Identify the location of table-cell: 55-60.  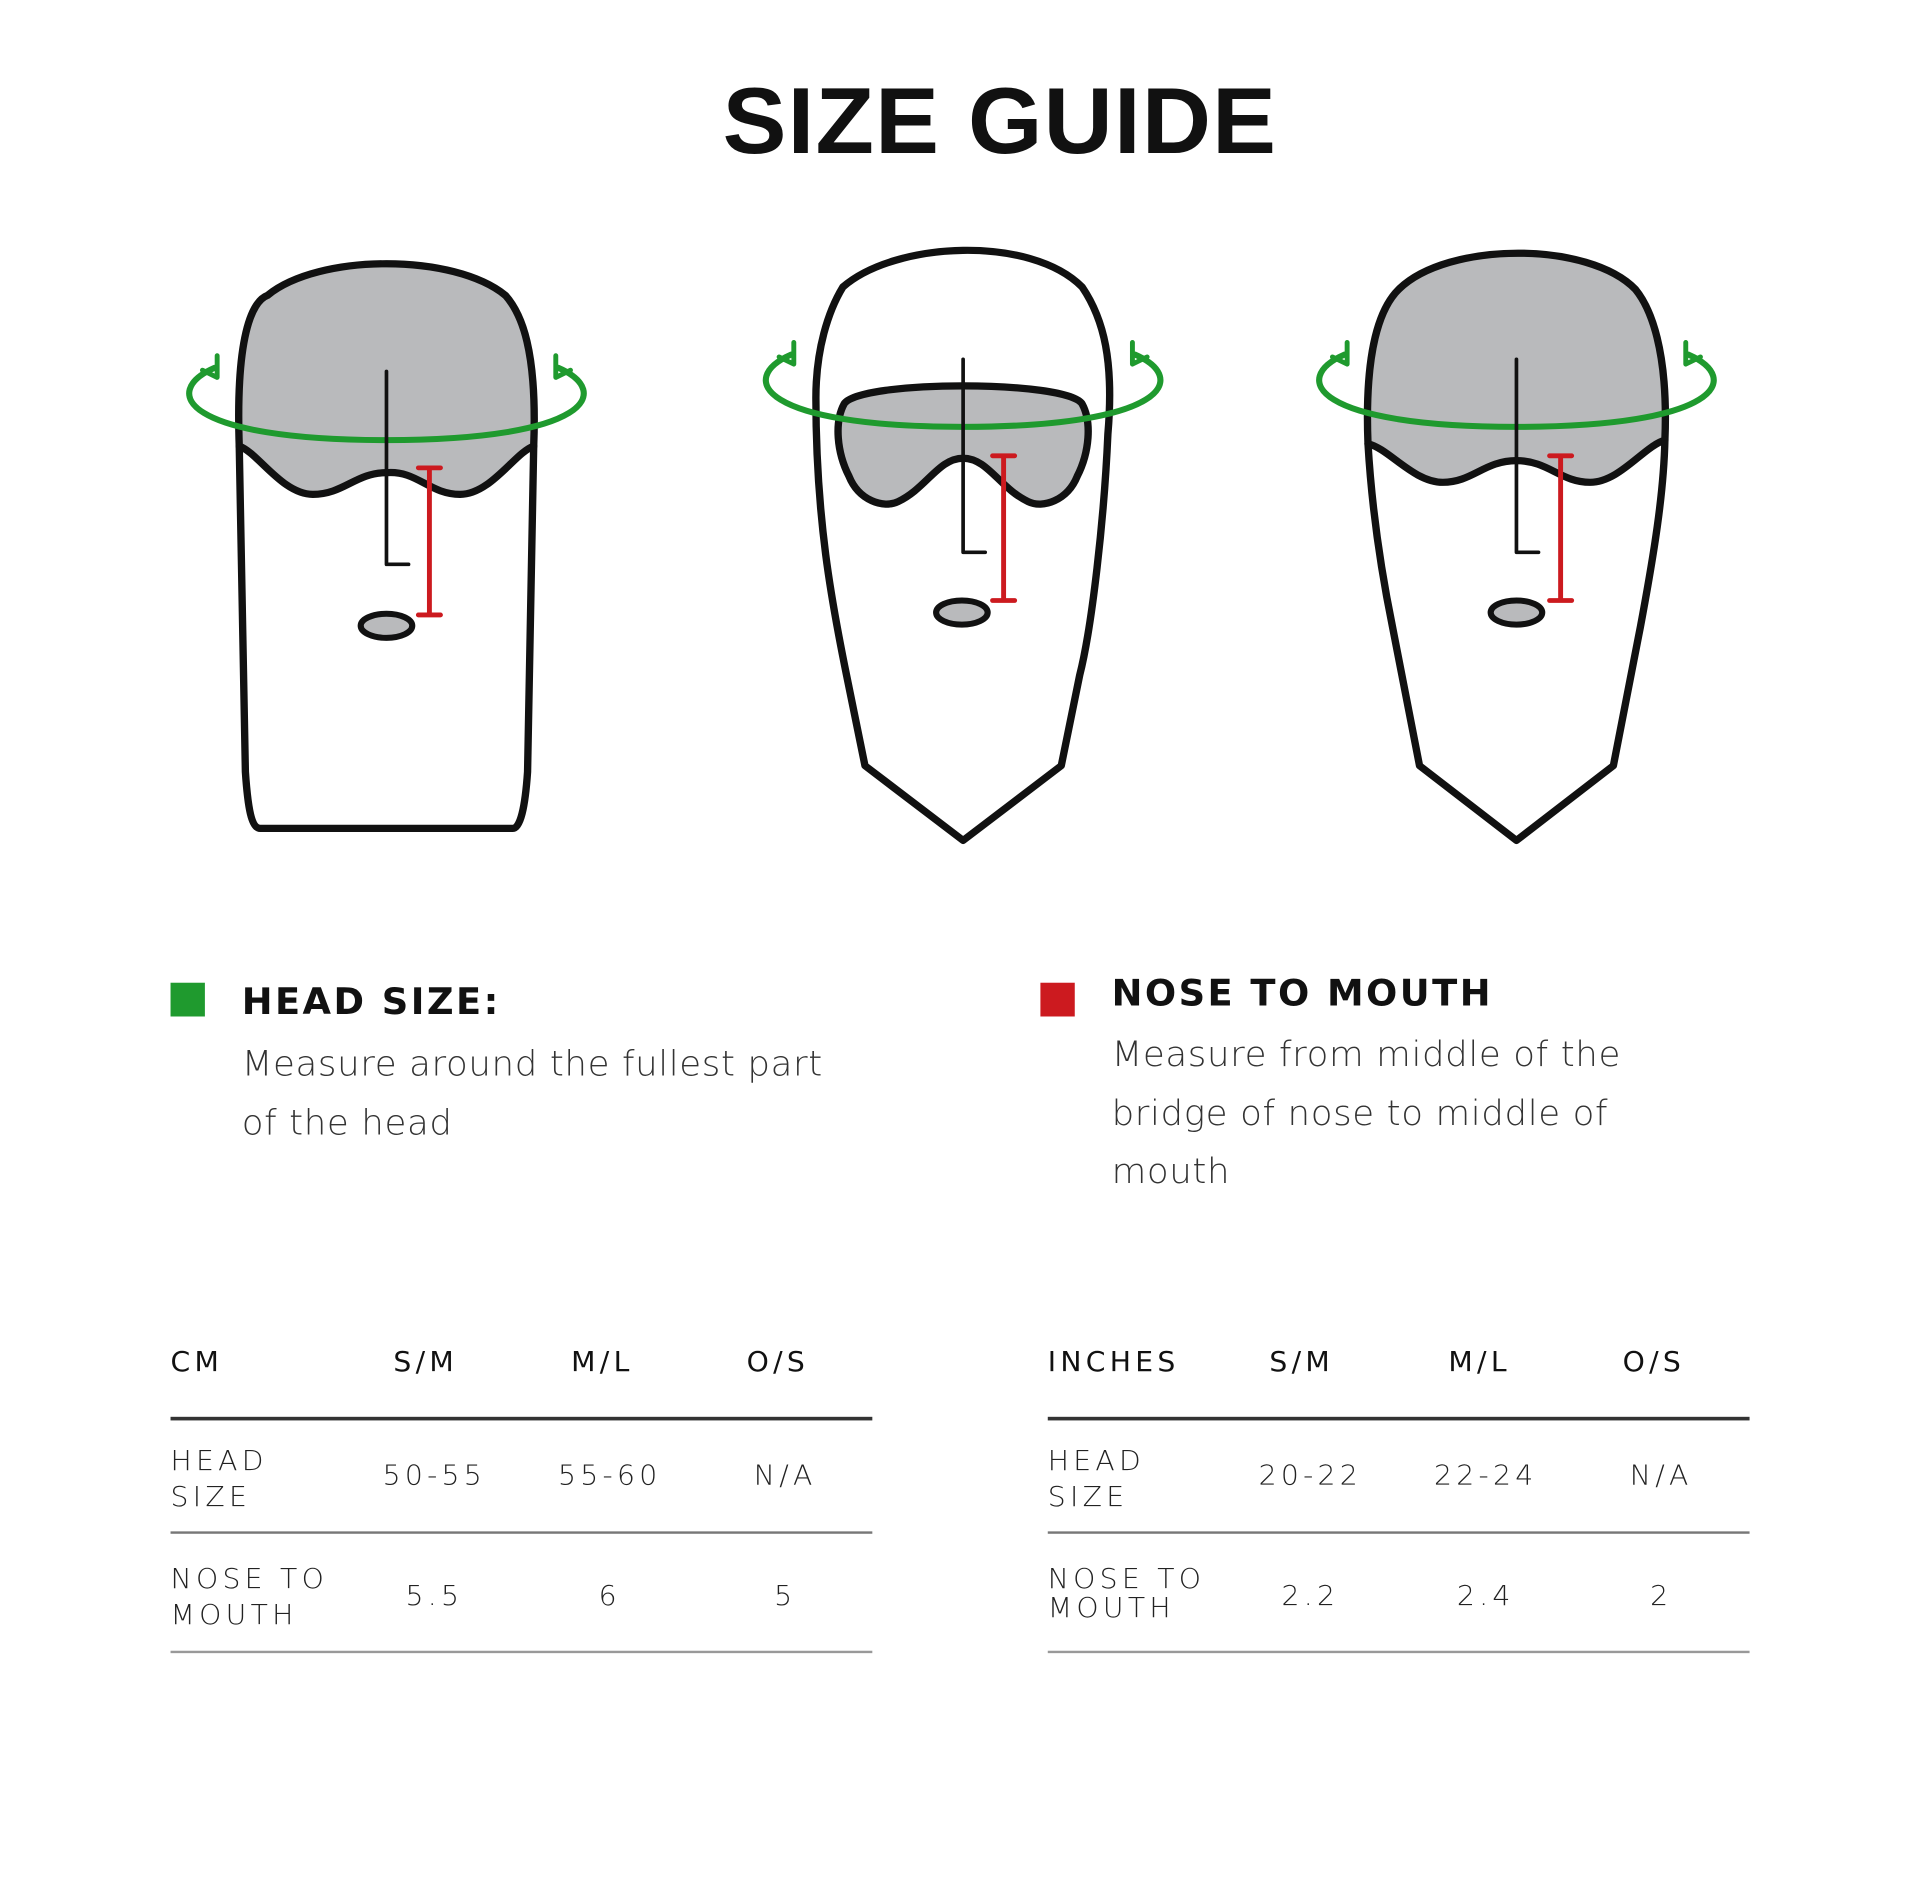
(610, 1476).